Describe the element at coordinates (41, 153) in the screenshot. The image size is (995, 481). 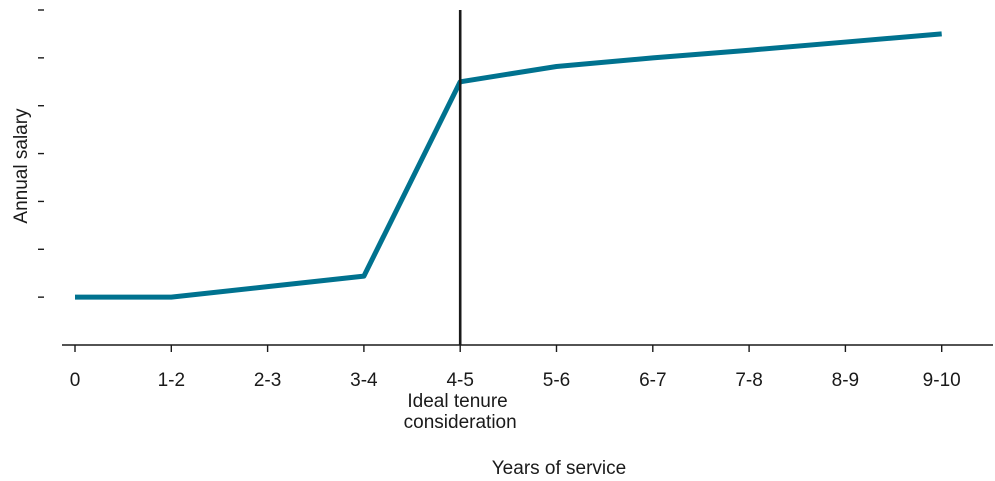
I see `y-axis-ticks` at that location.